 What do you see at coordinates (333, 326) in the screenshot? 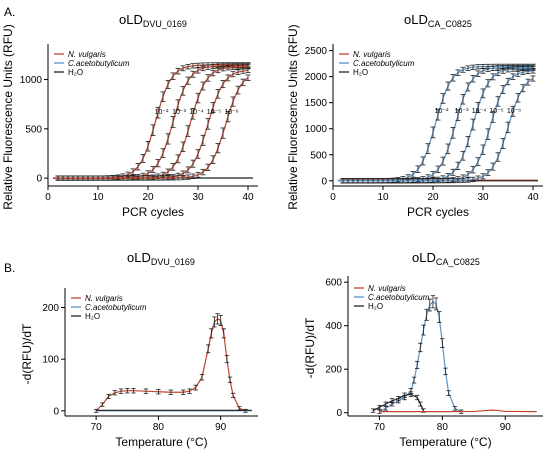
I see `y-tick-label: 400` at bounding box center [333, 326].